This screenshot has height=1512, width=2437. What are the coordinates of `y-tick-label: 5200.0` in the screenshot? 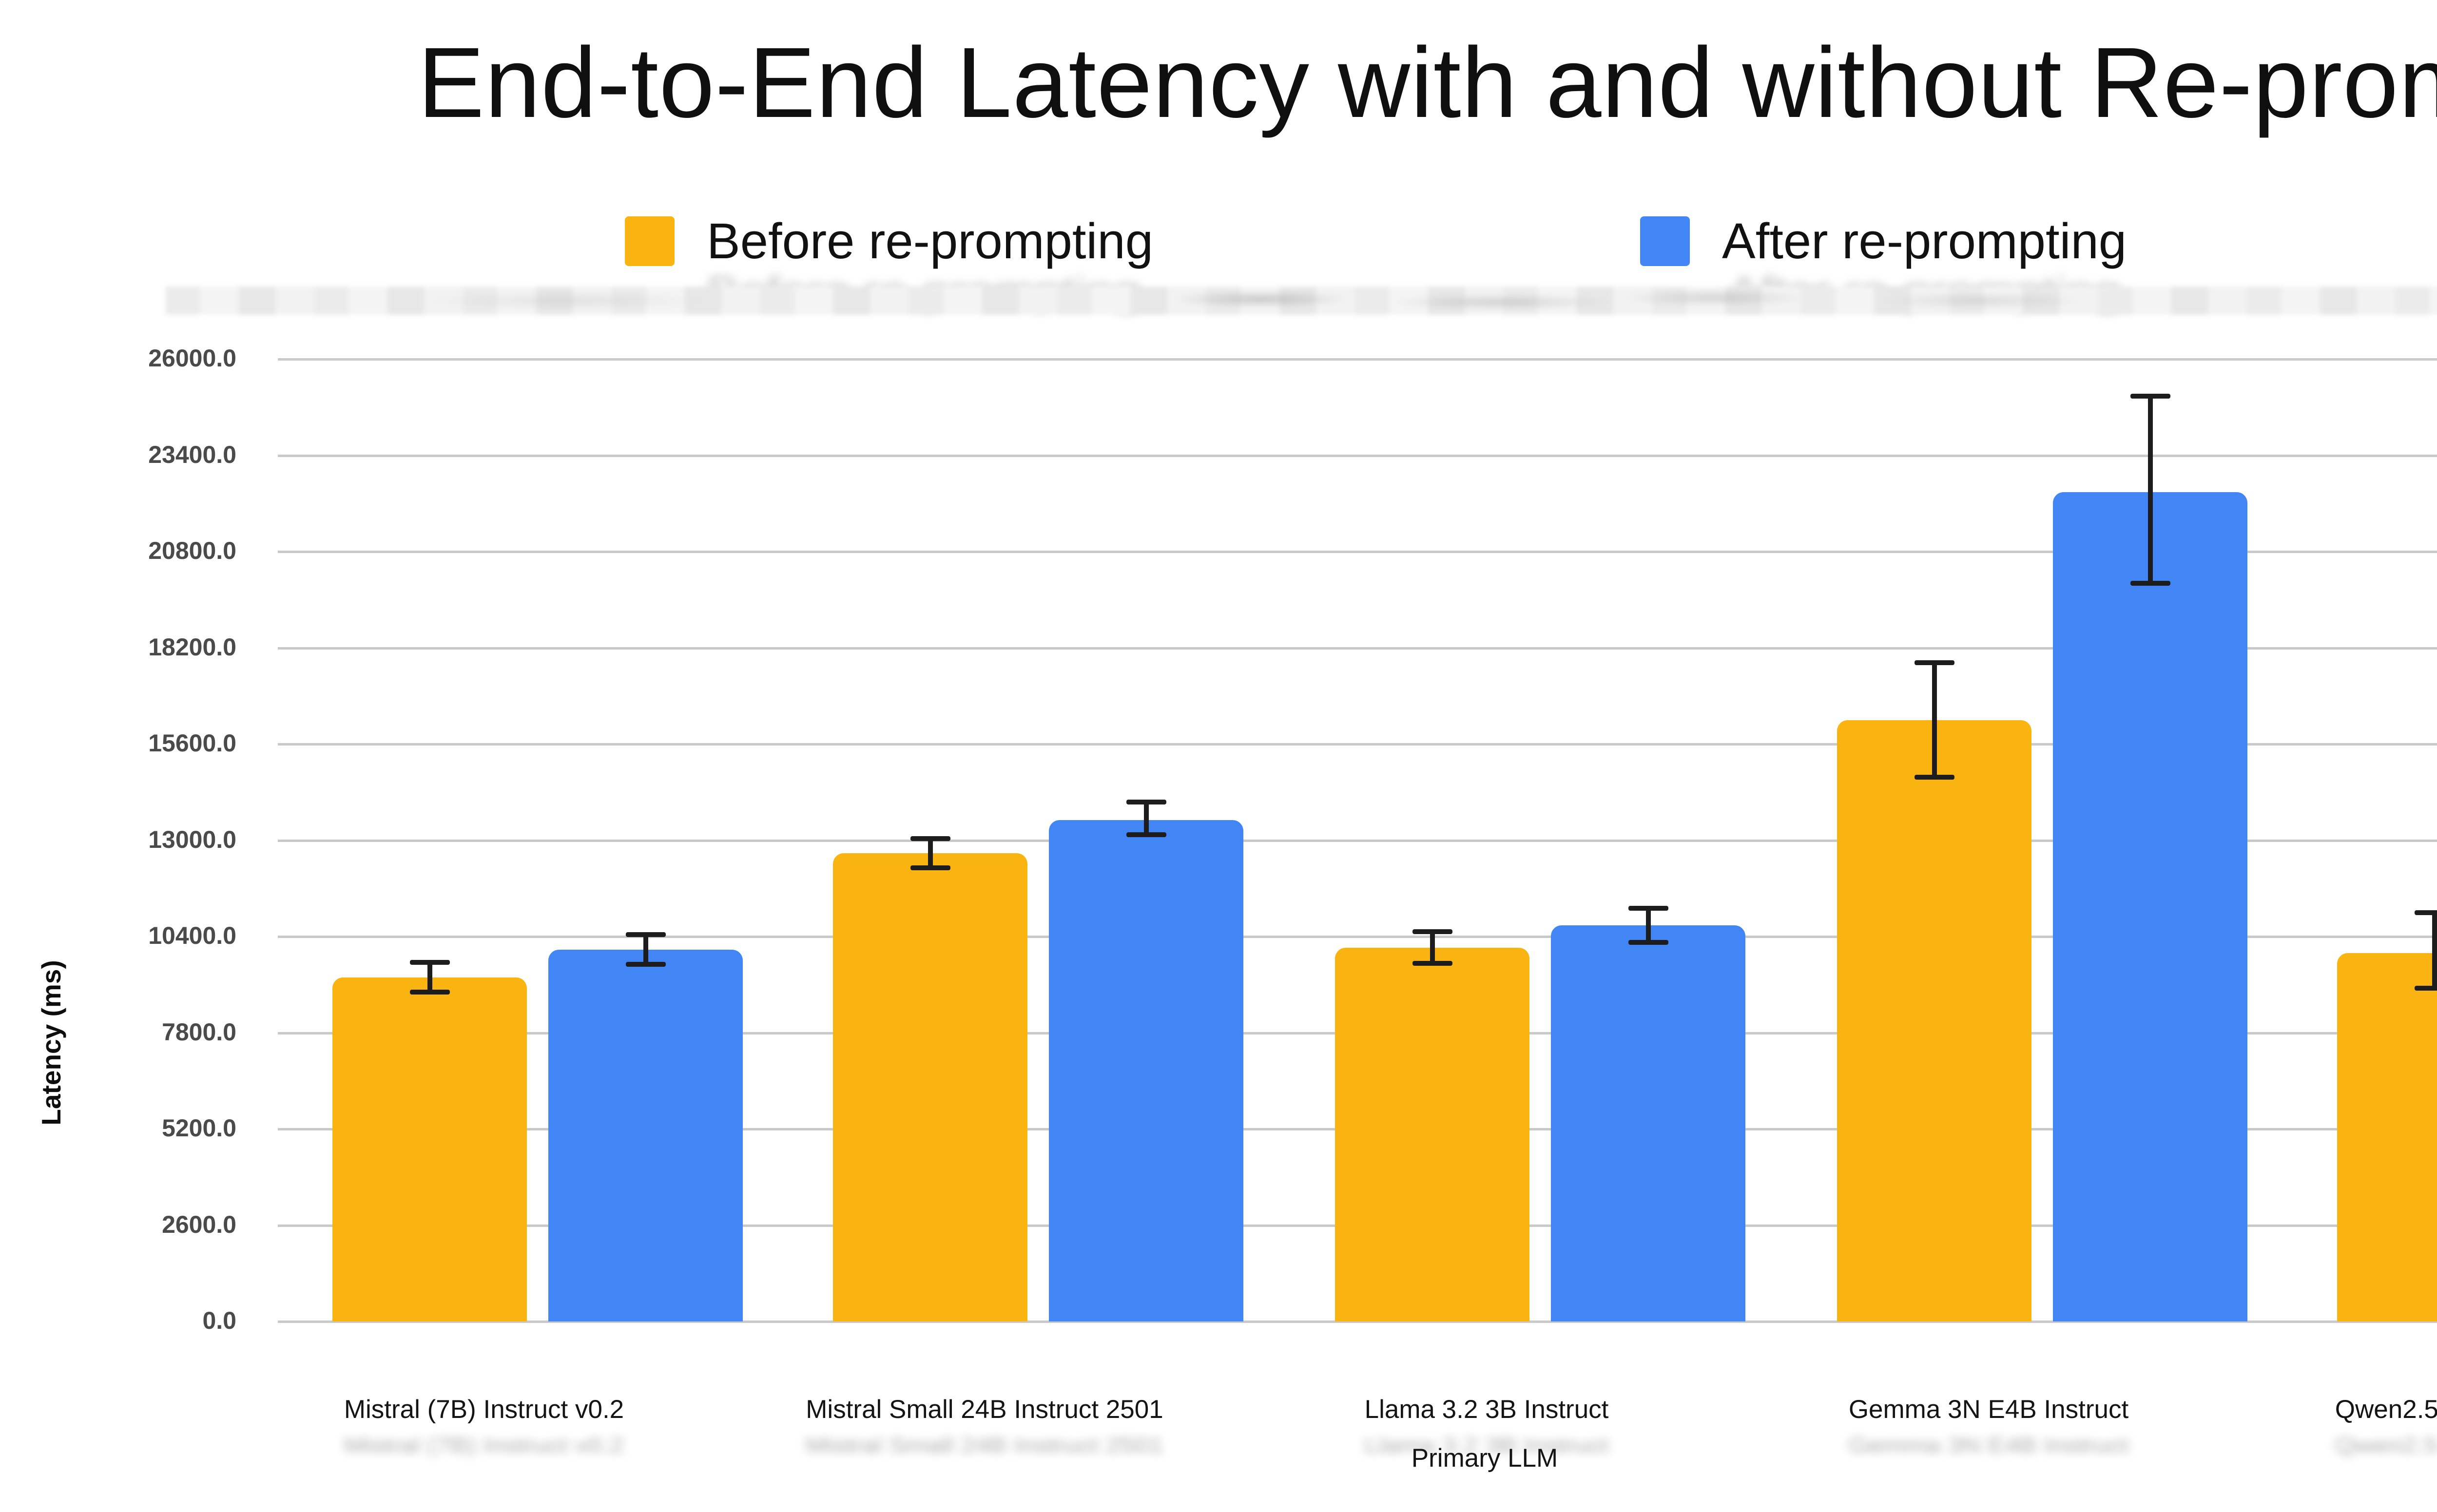 It's located at (199, 1128).